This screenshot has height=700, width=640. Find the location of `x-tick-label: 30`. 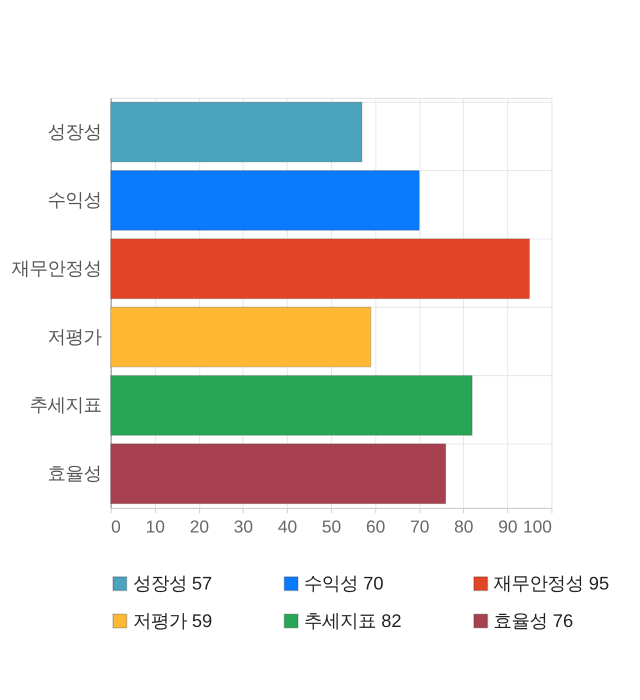

x-tick-label: 30 is located at coordinates (244, 526).